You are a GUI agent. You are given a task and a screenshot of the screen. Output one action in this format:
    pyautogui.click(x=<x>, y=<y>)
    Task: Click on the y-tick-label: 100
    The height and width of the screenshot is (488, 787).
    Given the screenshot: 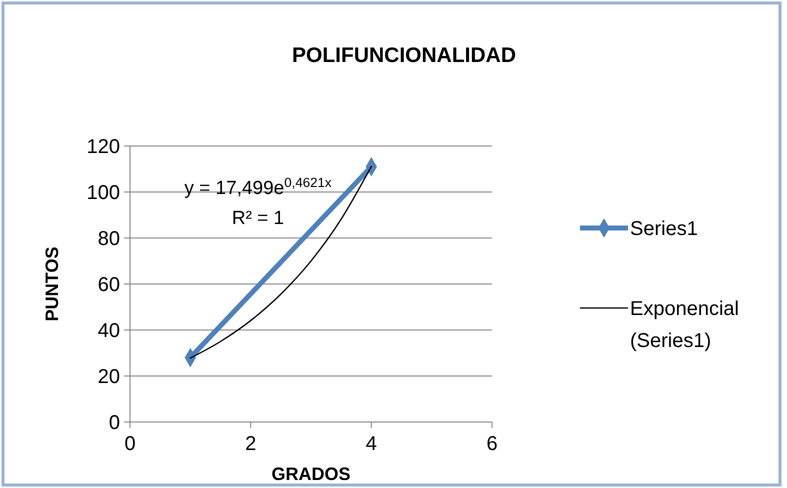 What is the action you would take?
    pyautogui.click(x=103, y=193)
    